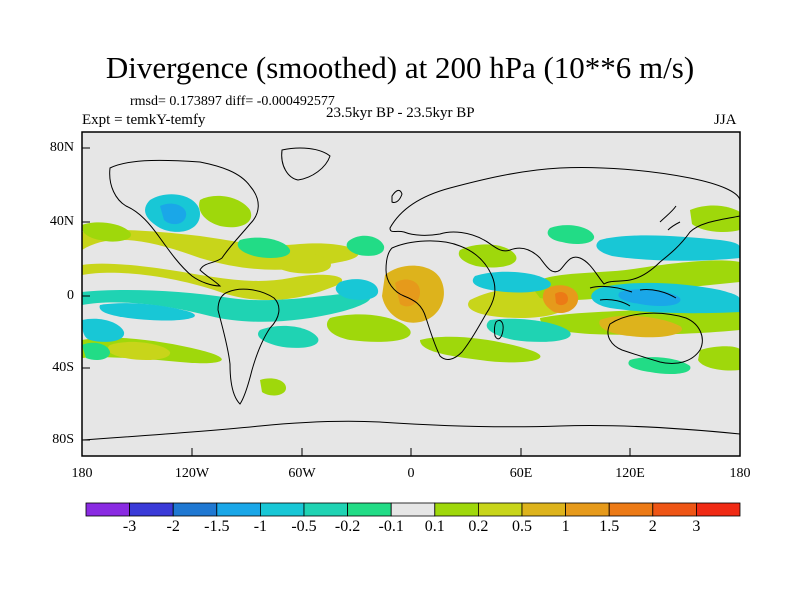 The width and height of the screenshot is (800, 600). I want to click on indonesia-outline, so click(633, 296).